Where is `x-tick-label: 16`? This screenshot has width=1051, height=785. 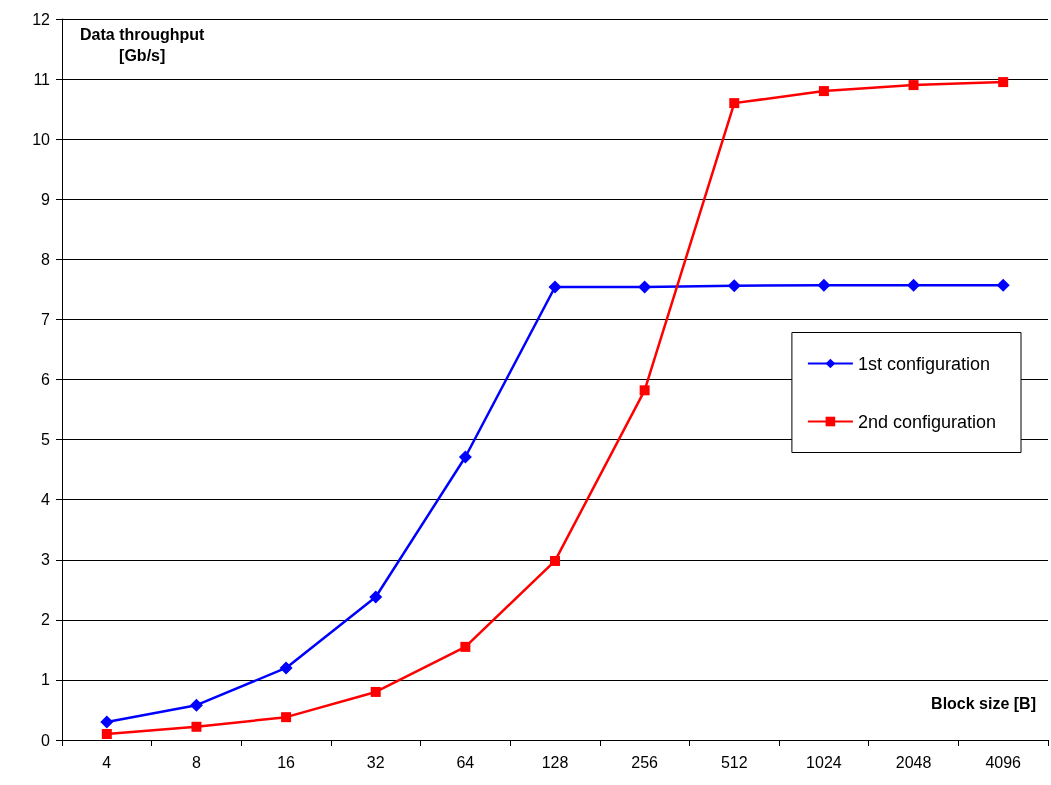
x-tick-label: 16 is located at coordinates (286, 762).